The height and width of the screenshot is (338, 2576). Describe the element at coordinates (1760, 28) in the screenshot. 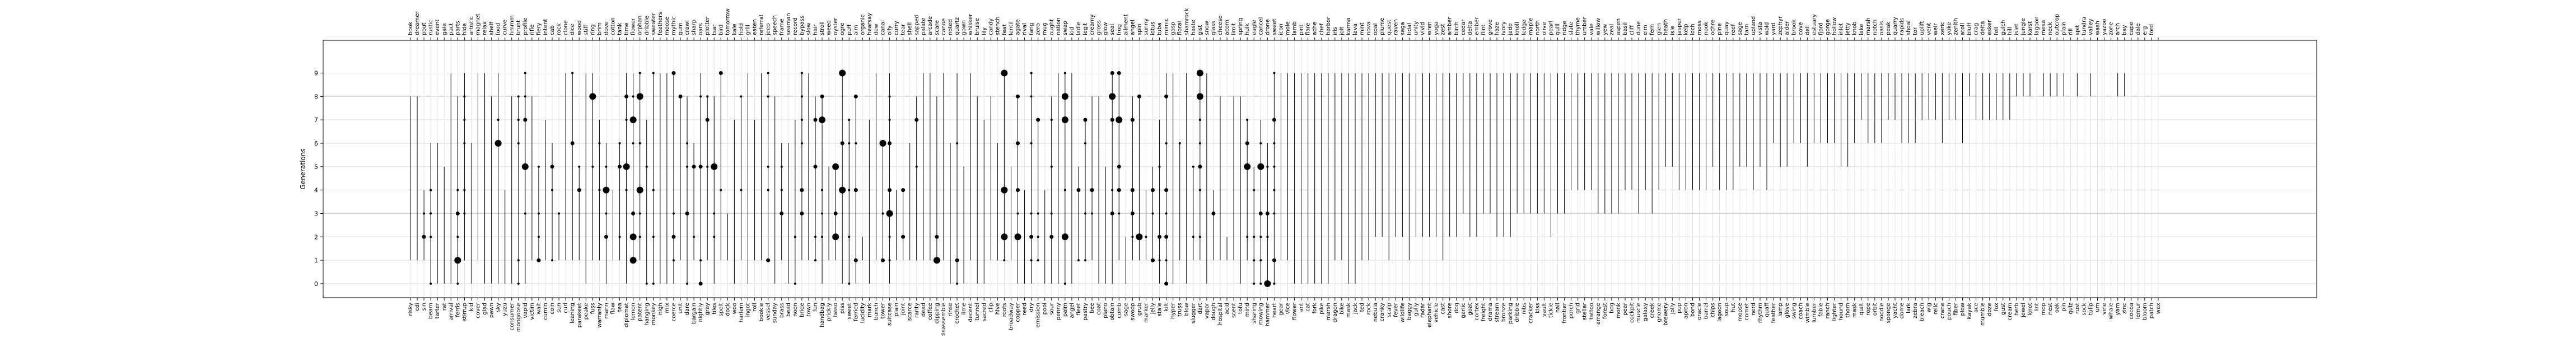

I see `x-tick-label-top: vista` at that location.